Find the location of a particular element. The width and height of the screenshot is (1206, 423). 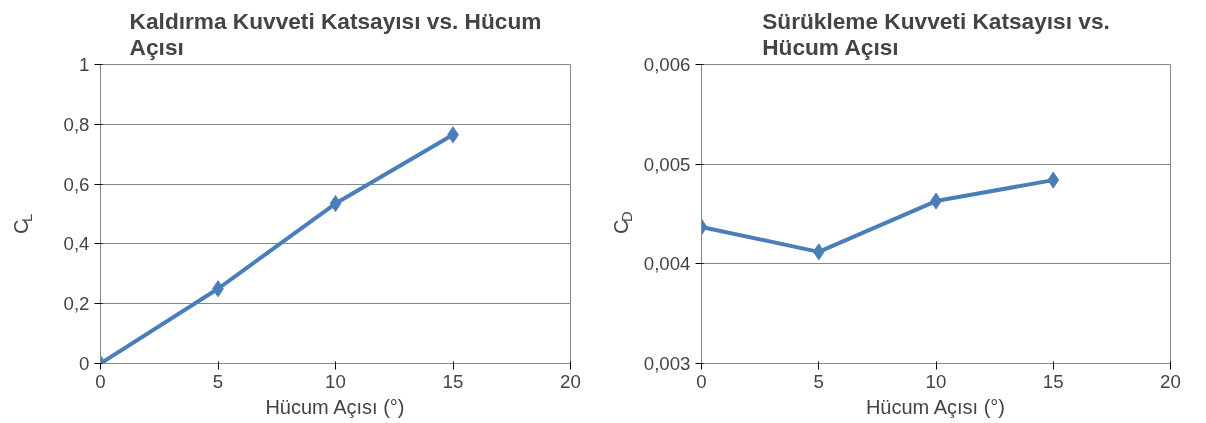

y-tick-label: 0,004 is located at coordinates (667, 264).